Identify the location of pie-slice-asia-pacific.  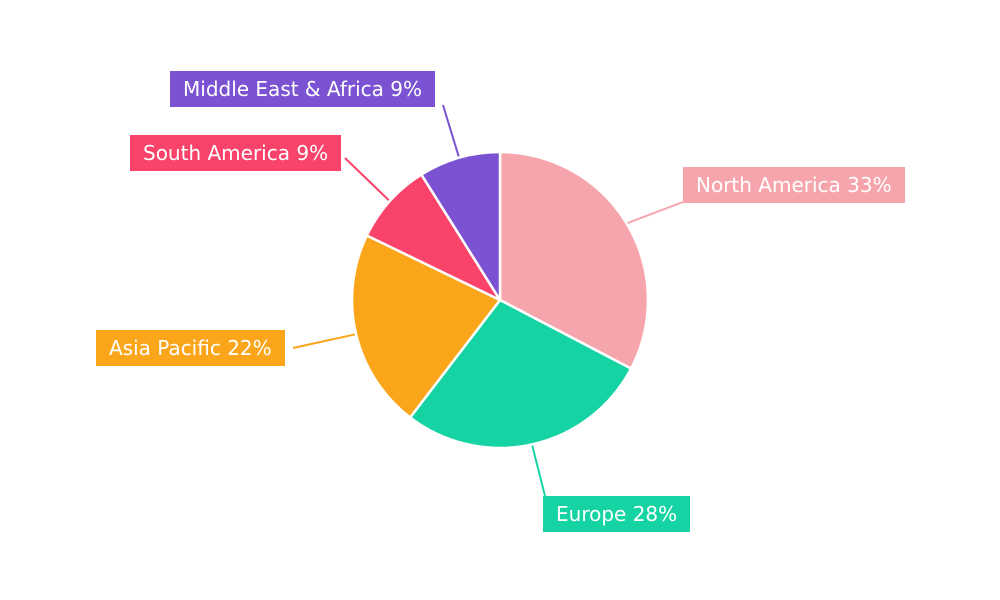
(426, 326).